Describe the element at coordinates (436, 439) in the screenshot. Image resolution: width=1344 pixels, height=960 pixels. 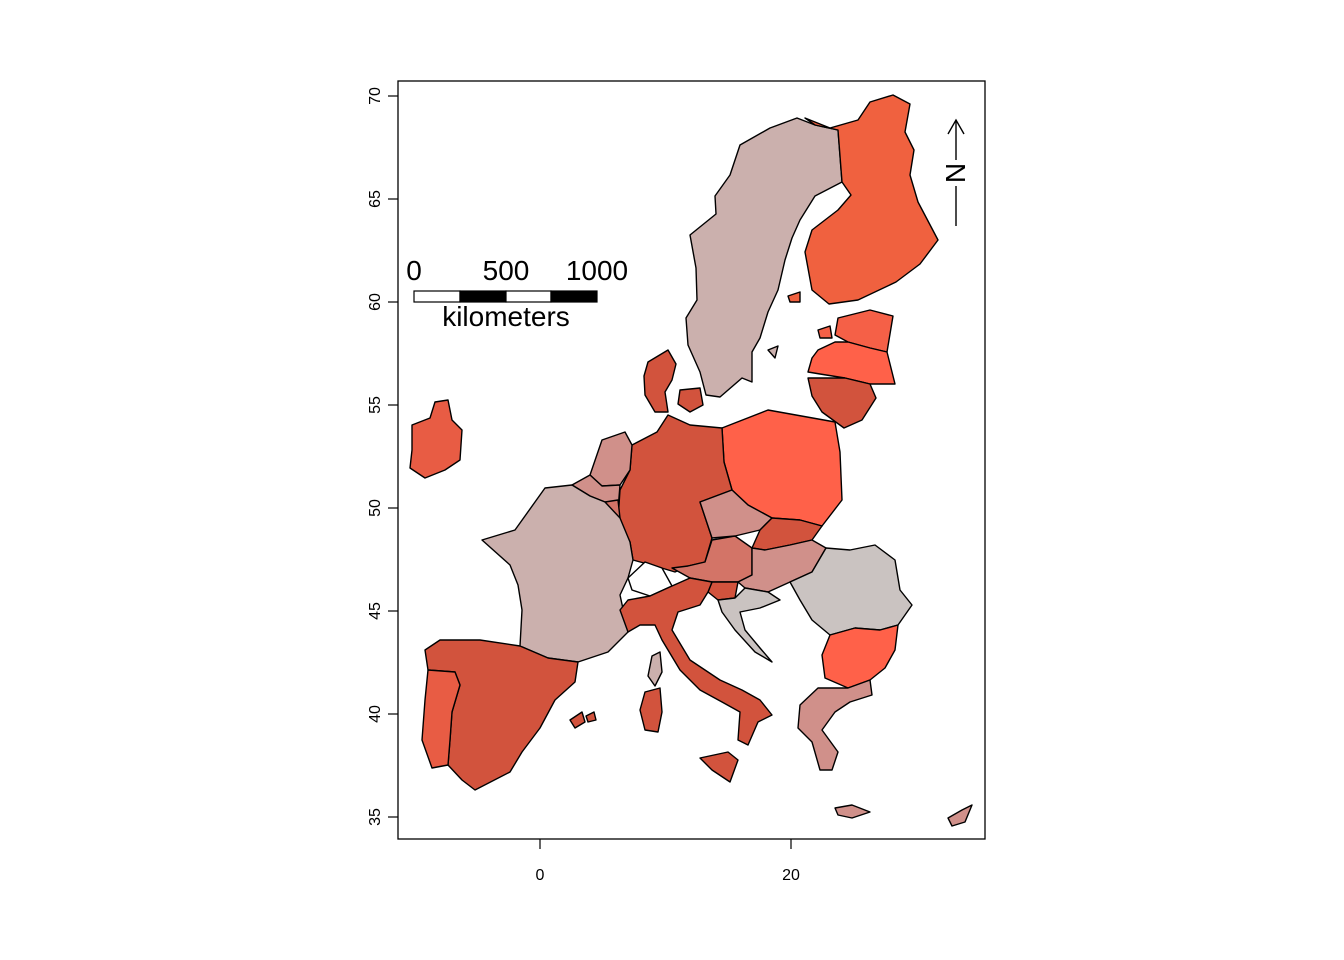
I see `country-ireland` at that location.